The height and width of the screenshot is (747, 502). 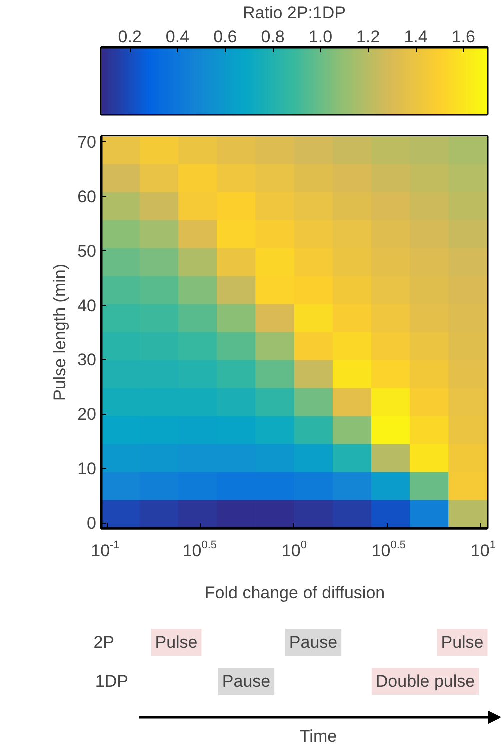 What do you see at coordinates (87, 469) in the screenshot?
I see `y-tick-label: 10` at bounding box center [87, 469].